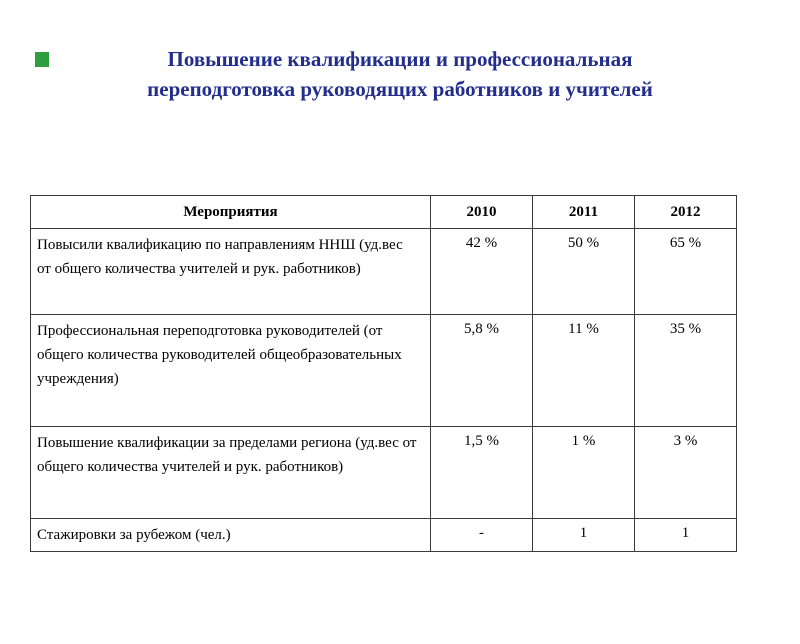  I want to click on table-header-row: Мероприятия 2010 2011 2012, so click(383, 212).